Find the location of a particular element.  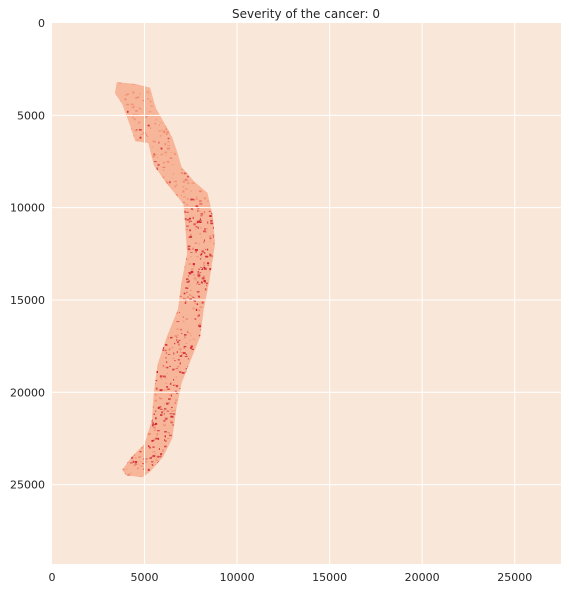

x-axis: 0 5000 10000 15000 20000 25000 is located at coordinates (291, 577).